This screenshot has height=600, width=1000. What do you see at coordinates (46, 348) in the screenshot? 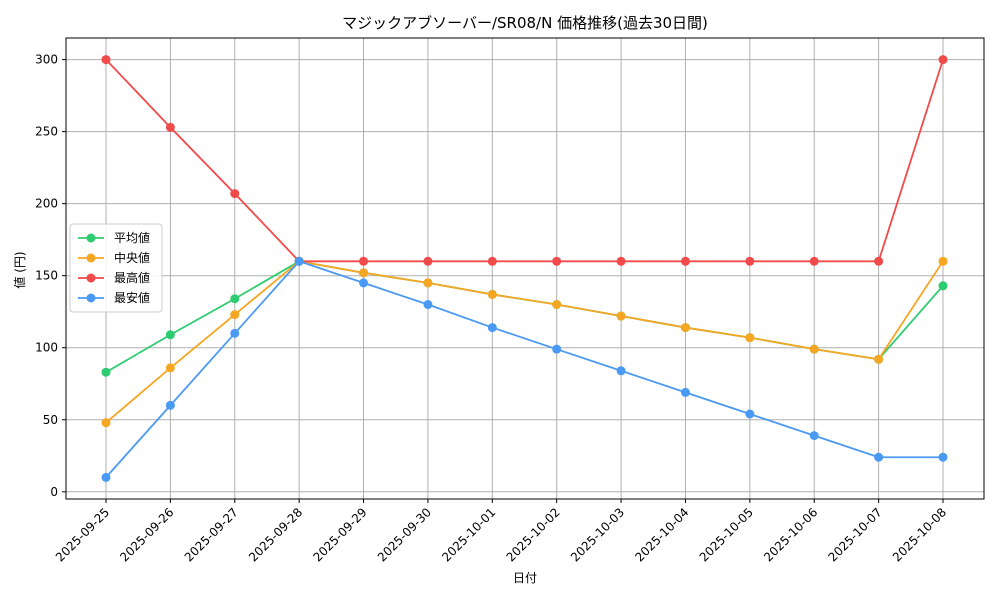
I see `y-tick-label: 100` at bounding box center [46, 348].